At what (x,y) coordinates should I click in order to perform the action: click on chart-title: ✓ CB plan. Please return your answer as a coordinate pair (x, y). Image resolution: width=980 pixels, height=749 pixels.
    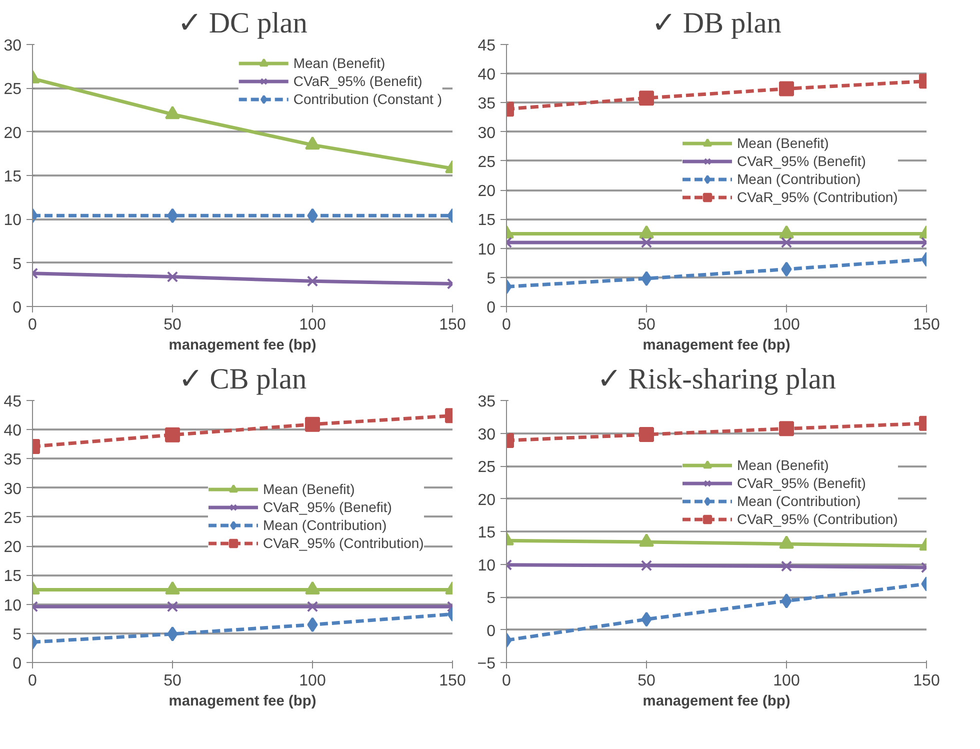
    Looking at the image, I should click on (242, 380).